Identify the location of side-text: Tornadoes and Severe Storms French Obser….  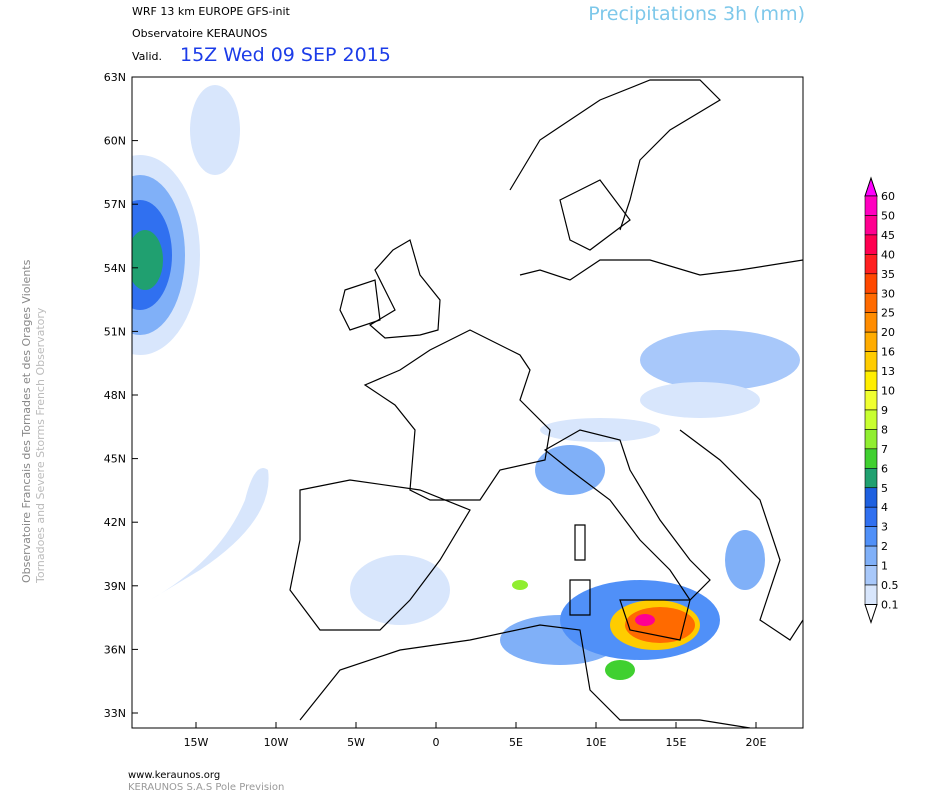
(40, 445).